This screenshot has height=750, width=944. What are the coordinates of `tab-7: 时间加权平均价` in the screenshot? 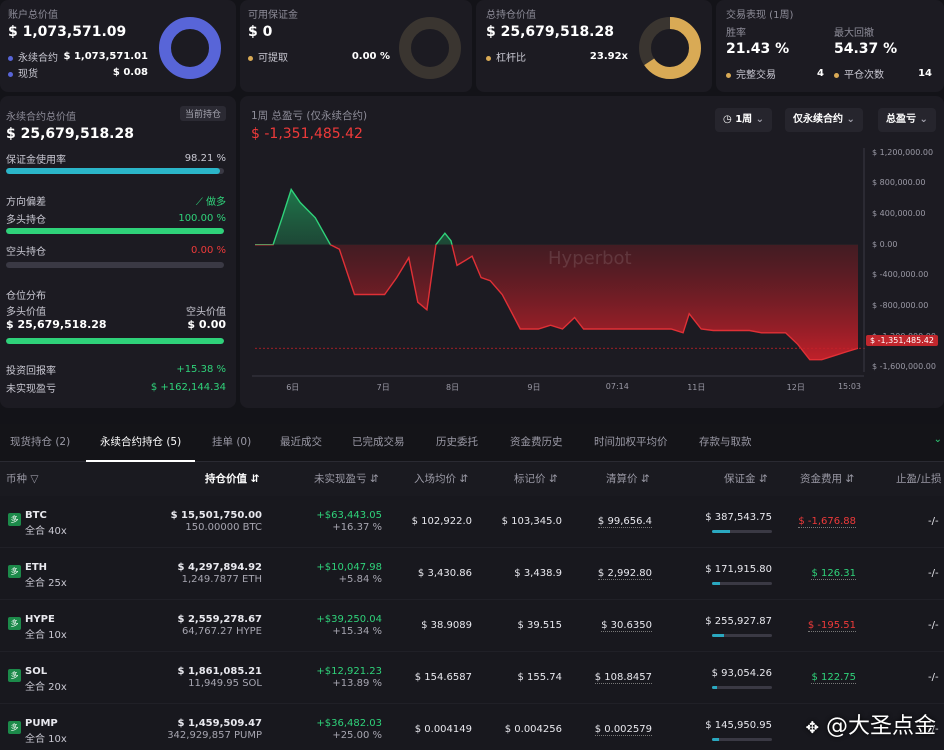 It's located at (631, 442).